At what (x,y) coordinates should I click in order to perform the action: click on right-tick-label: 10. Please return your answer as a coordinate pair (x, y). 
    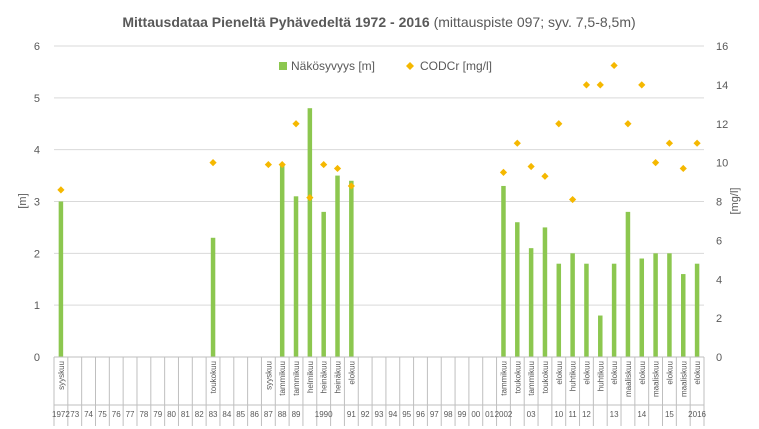
    Looking at the image, I should click on (722, 164).